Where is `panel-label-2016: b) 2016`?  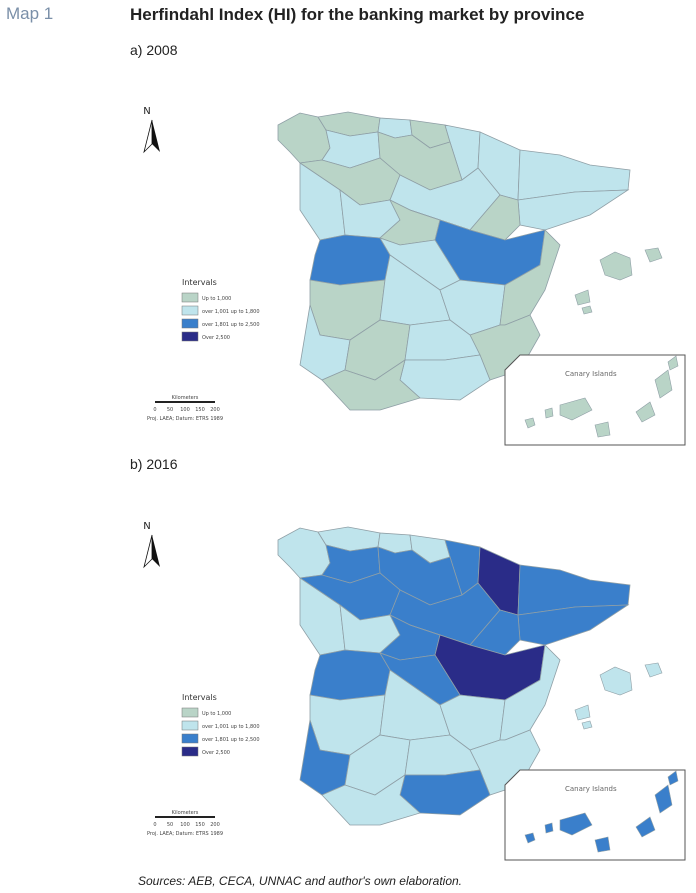
panel-label-2016: b) 2016 is located at coordinates (154, 464).